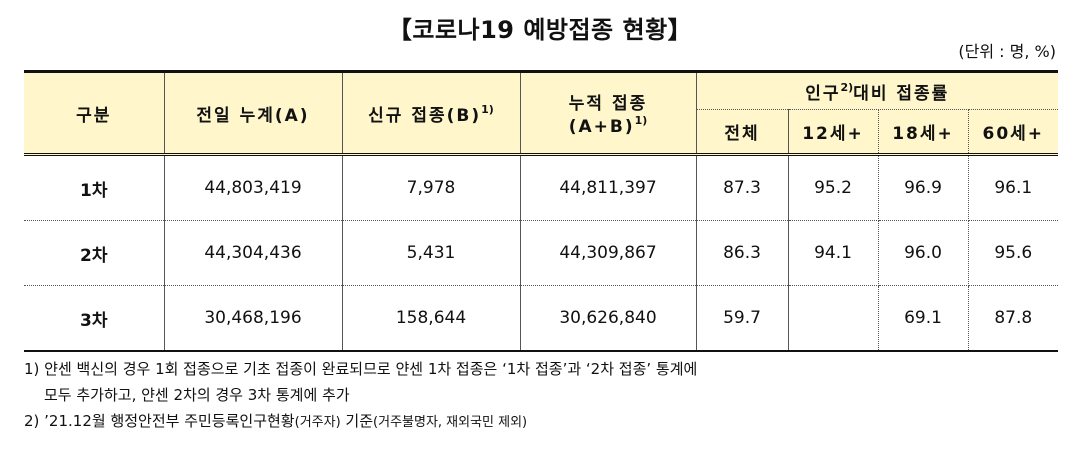 This screenshot has width=1080, height=452. Describe the element at coordinates (923, 318) in the screenshot. I see `cell-age18: 69.1` at that location.